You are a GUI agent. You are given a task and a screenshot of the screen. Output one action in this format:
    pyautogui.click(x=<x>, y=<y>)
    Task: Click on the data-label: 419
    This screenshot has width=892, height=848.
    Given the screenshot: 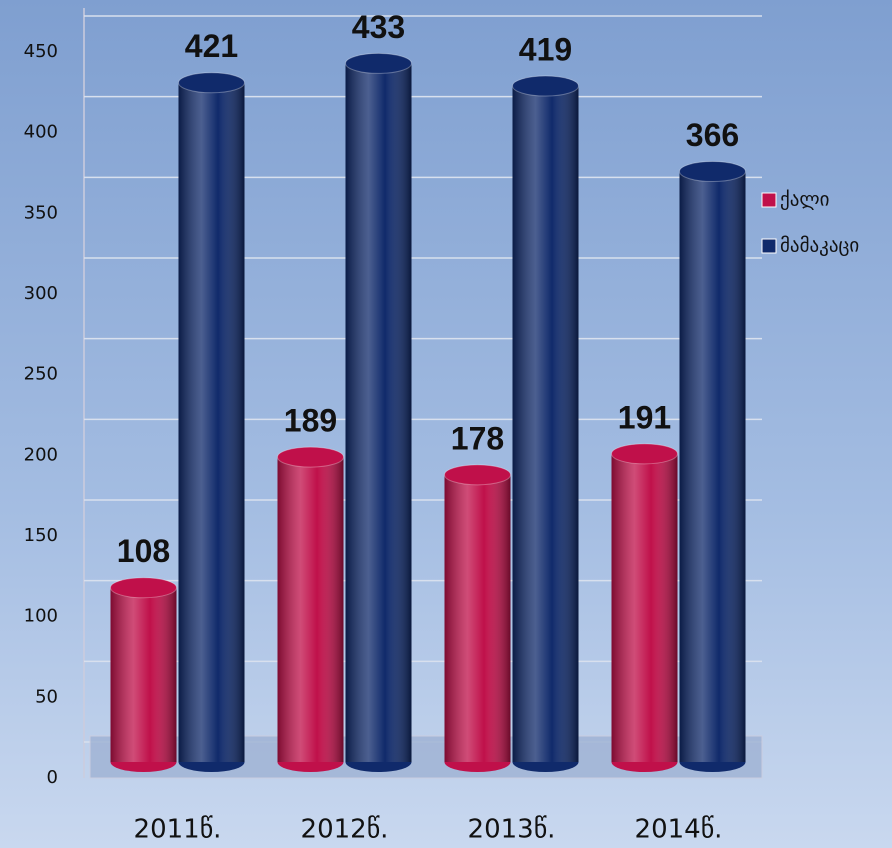 What is the action you would take?
    pyautogui.click(x=545, y=49)
    